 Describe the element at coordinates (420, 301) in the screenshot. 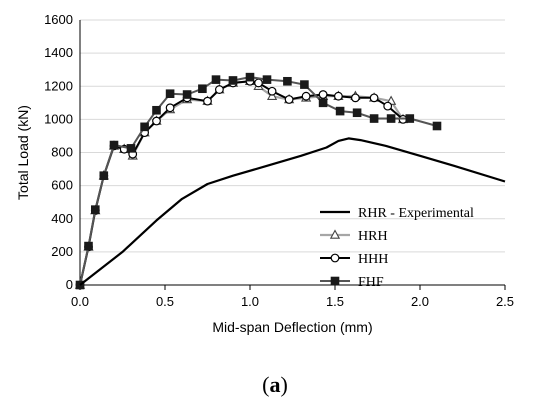

I see `x-tick-label: 2.0` at that location.